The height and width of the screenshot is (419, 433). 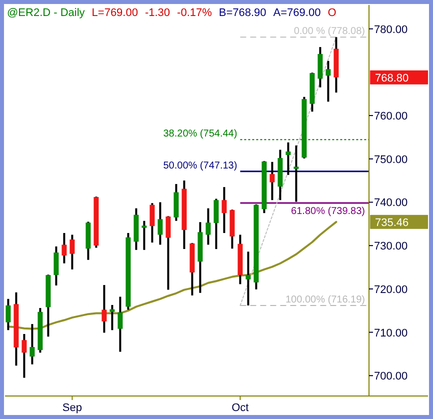 I want to click on ref-line-label: 100.00% (716.19), so click(x=325, y=300).